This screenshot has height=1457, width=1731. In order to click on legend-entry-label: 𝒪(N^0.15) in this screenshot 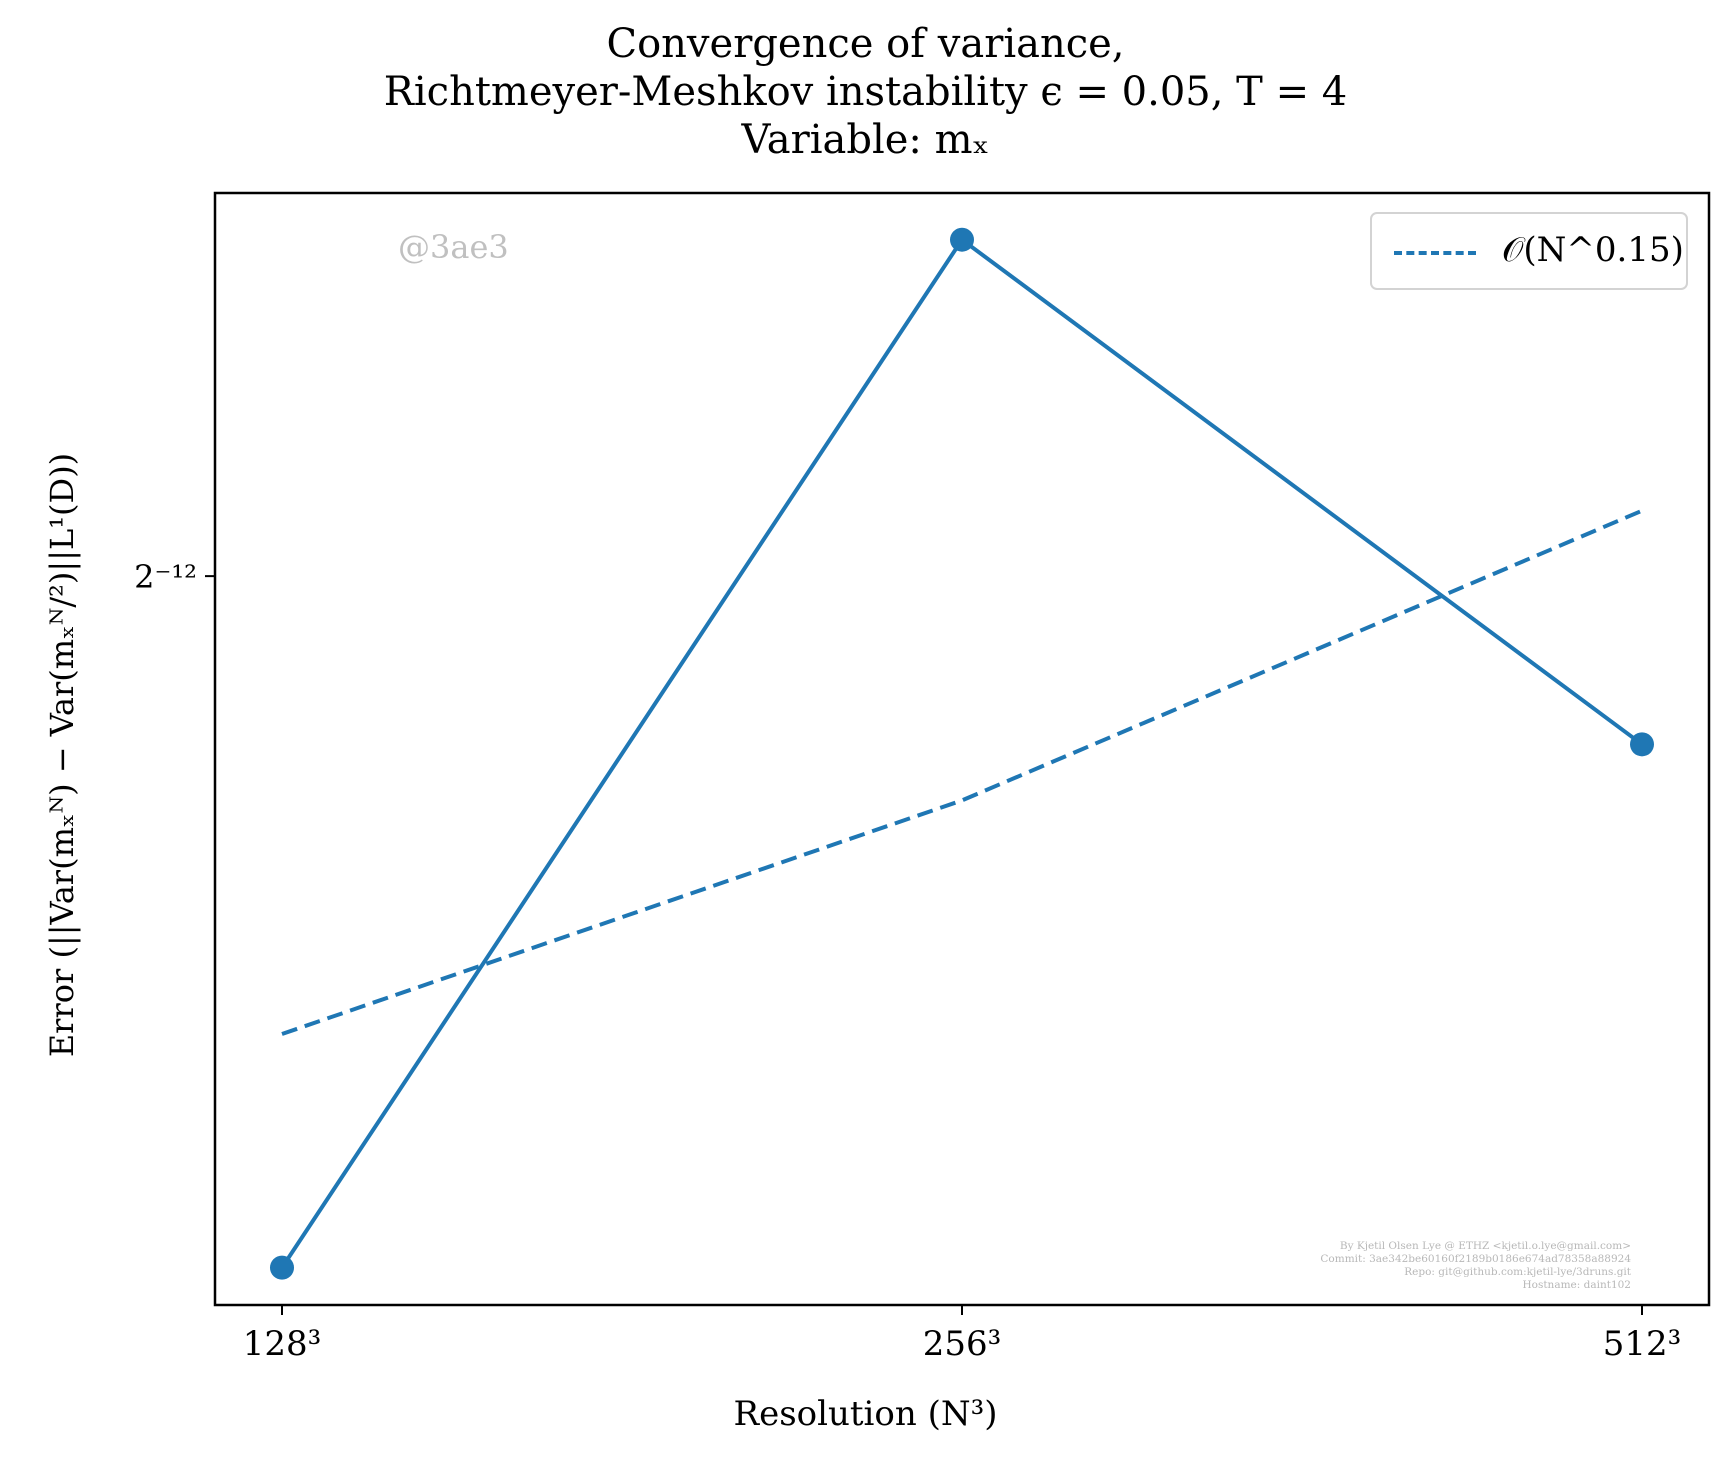, I will do `click(1593, 250)`.